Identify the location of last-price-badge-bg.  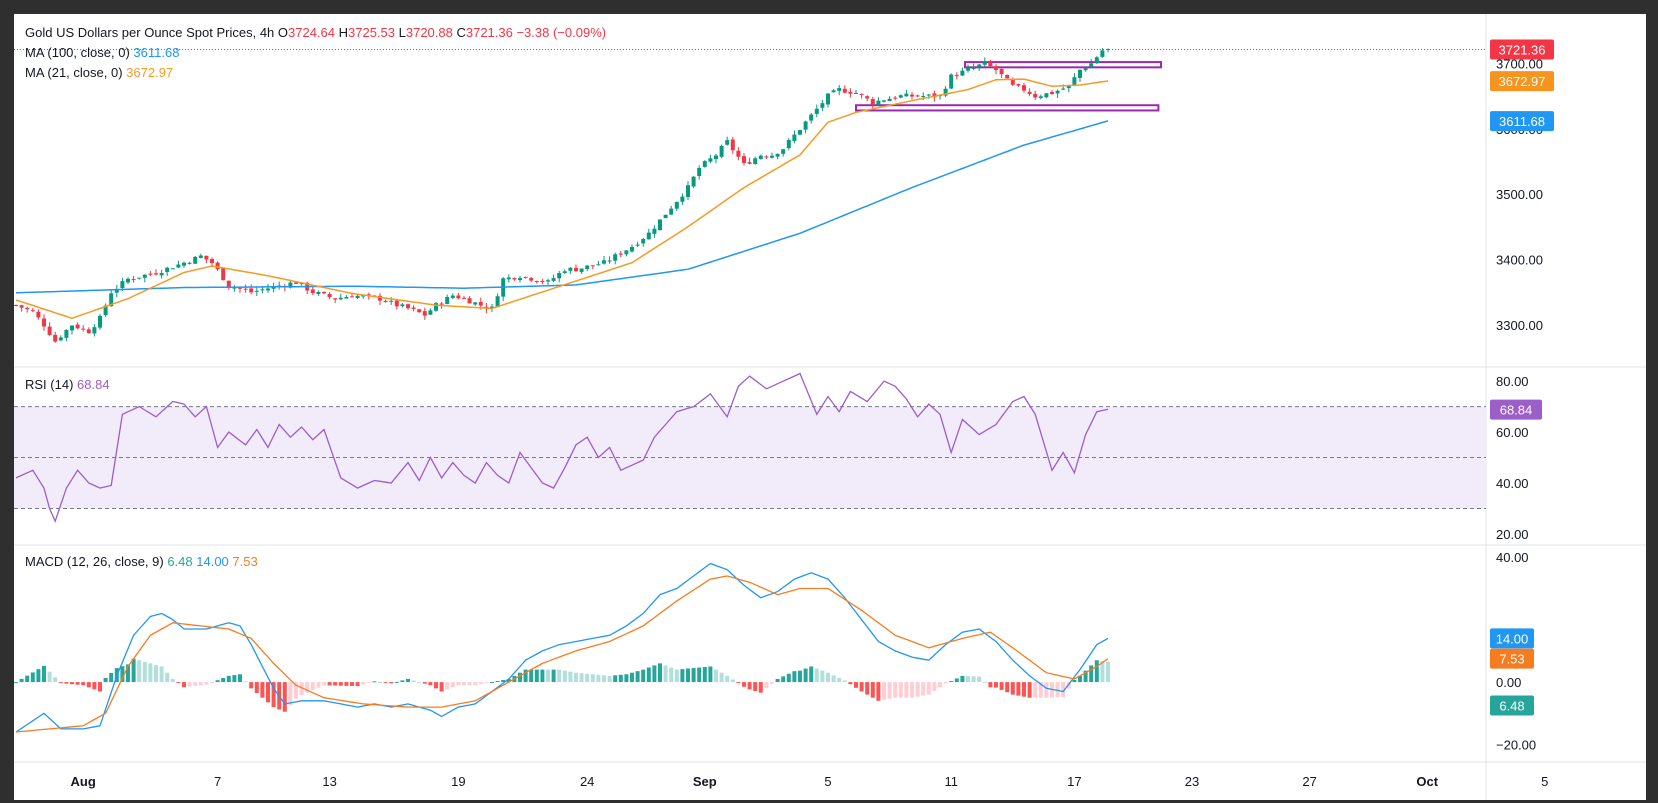
(1522, 49).